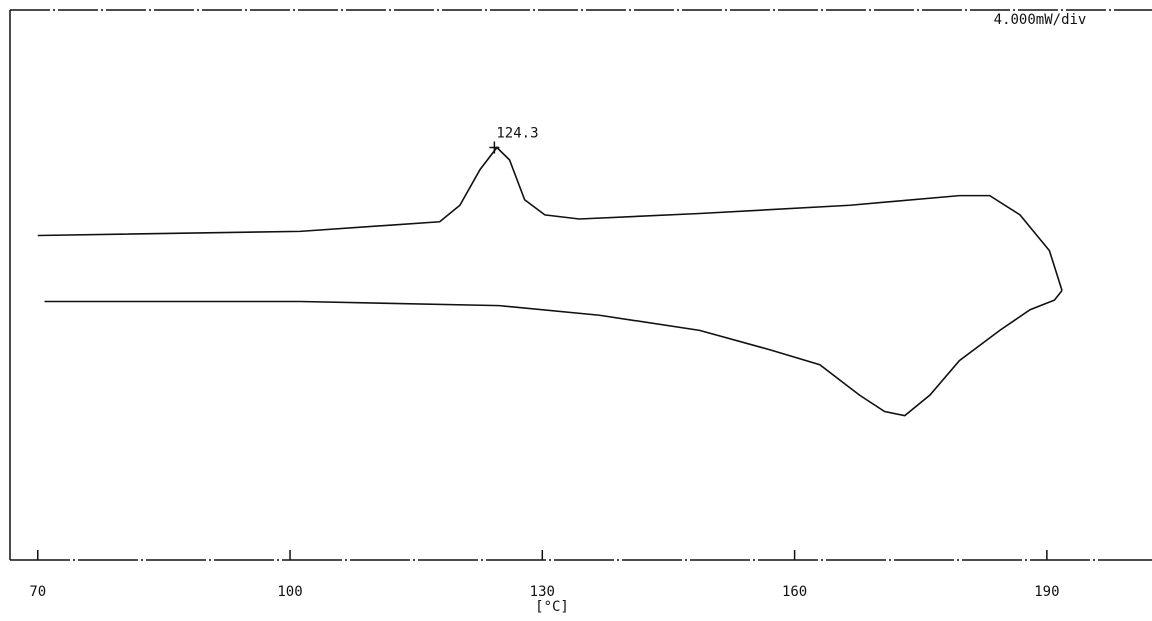 The width and height of the screenshot is (1152, 621). Describe the element at coordinates (517, 134) in the screenshot. I see `peak-label: 124.3` at that location.